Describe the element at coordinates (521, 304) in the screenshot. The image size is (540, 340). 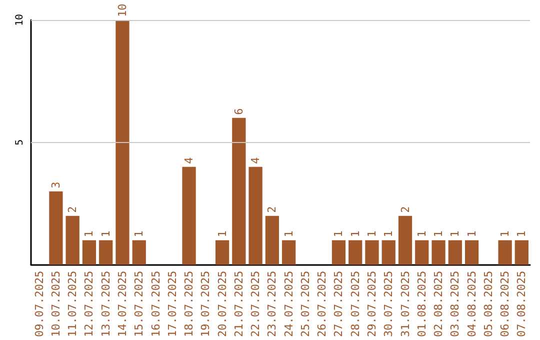
I see `x-tick-label: 07.08.2025` at that location.